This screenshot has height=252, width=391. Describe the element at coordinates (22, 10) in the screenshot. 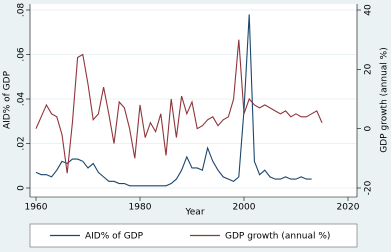

I see `y-tick-label: .08` at that location.